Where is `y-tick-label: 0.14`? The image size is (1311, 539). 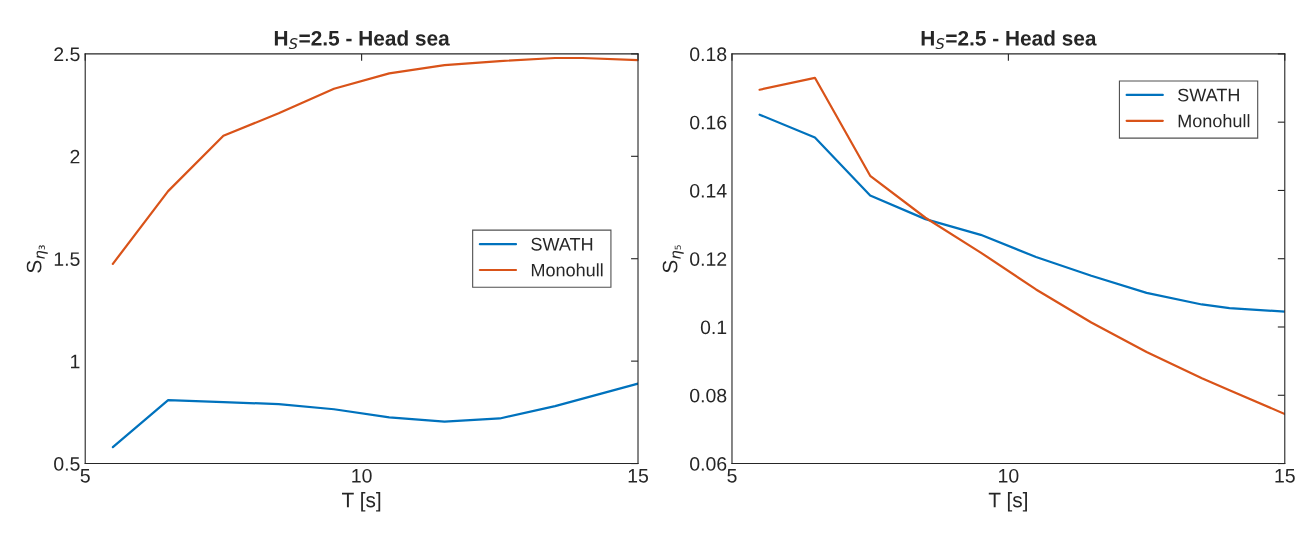 y-tick-label: 0.14 is located at coordinates (708, 190).